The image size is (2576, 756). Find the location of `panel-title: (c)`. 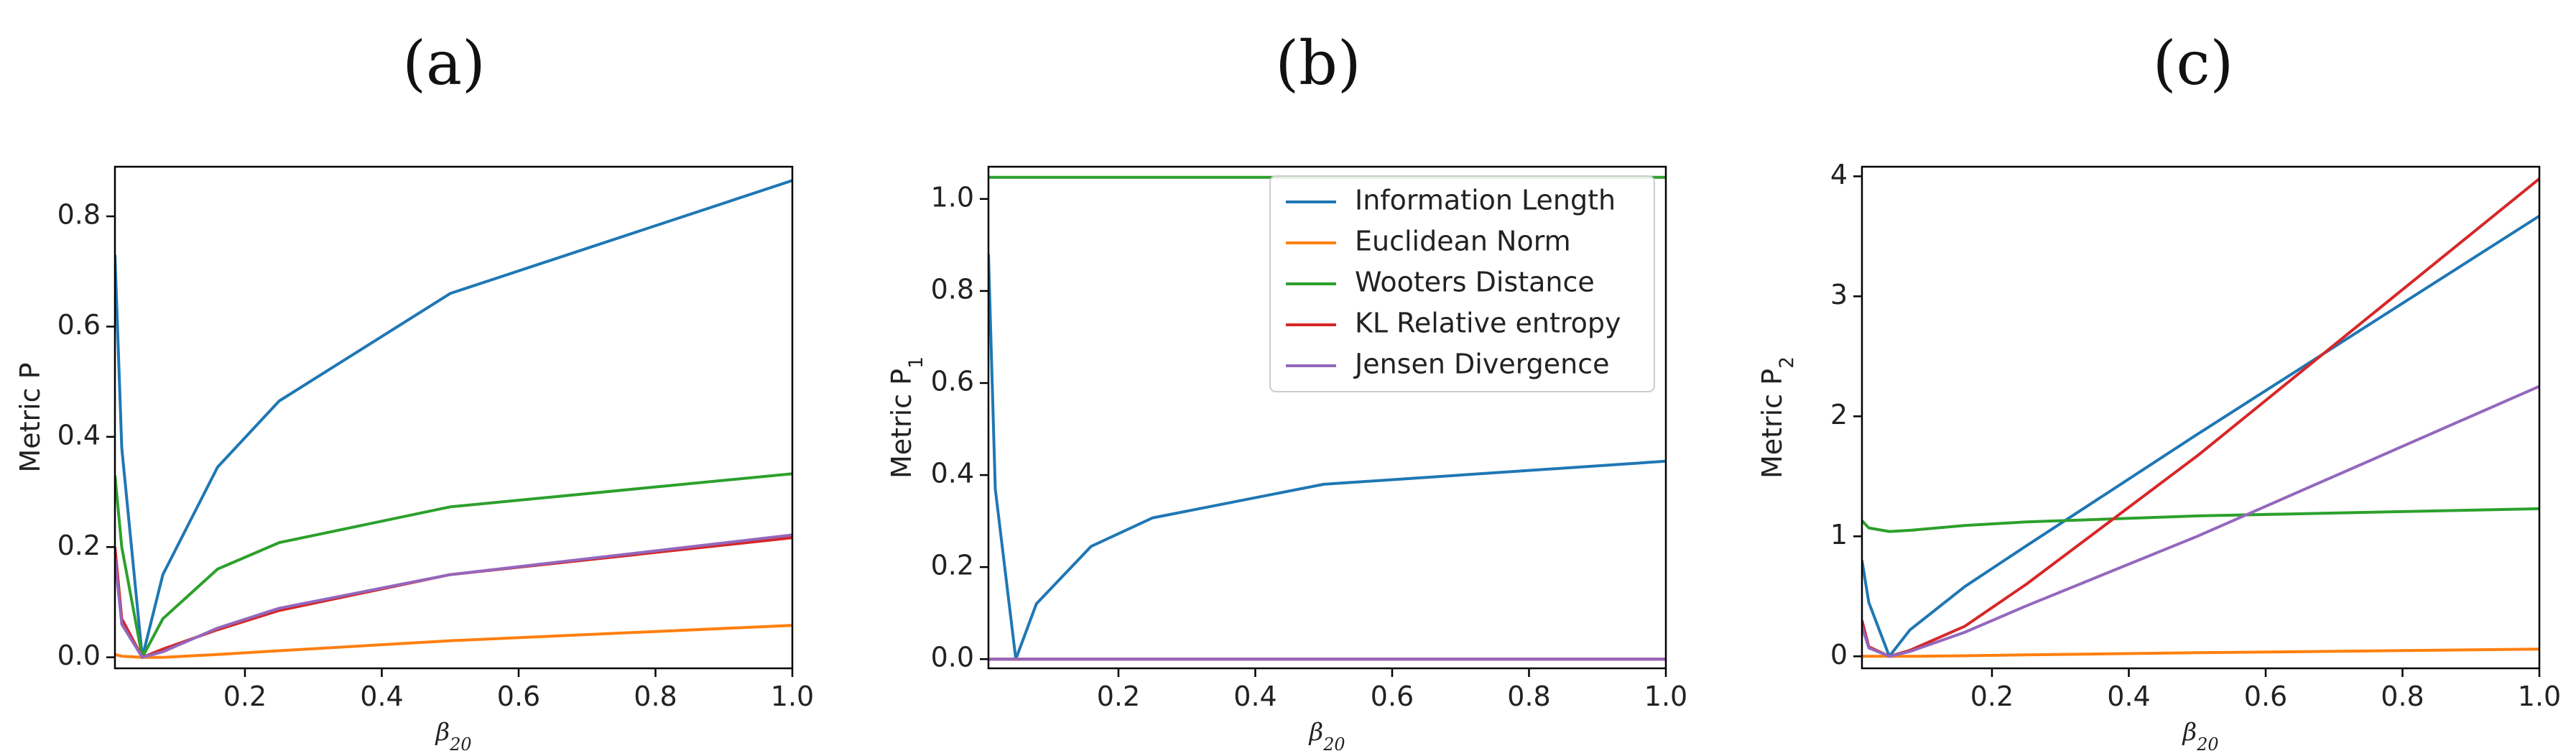

panel-title: (c) is located at coordinates (2193, 63).